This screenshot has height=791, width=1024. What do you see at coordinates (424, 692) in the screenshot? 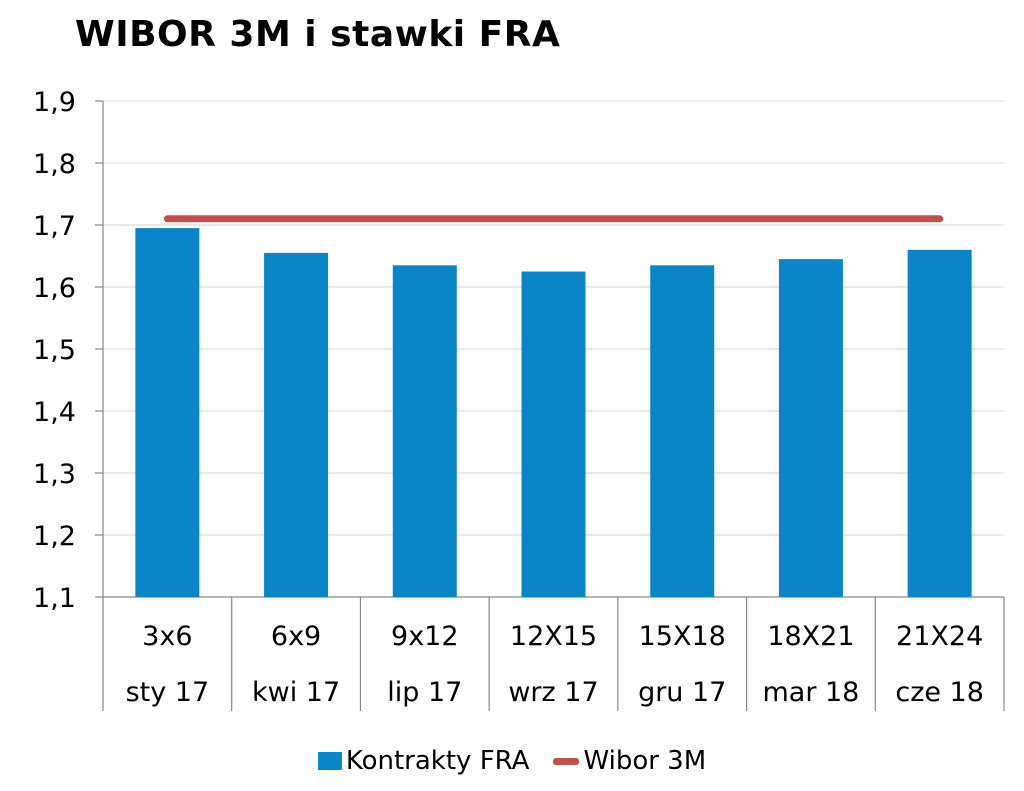
I see `x-tick-label-date: lip 17` at bounding box center [424, 692].